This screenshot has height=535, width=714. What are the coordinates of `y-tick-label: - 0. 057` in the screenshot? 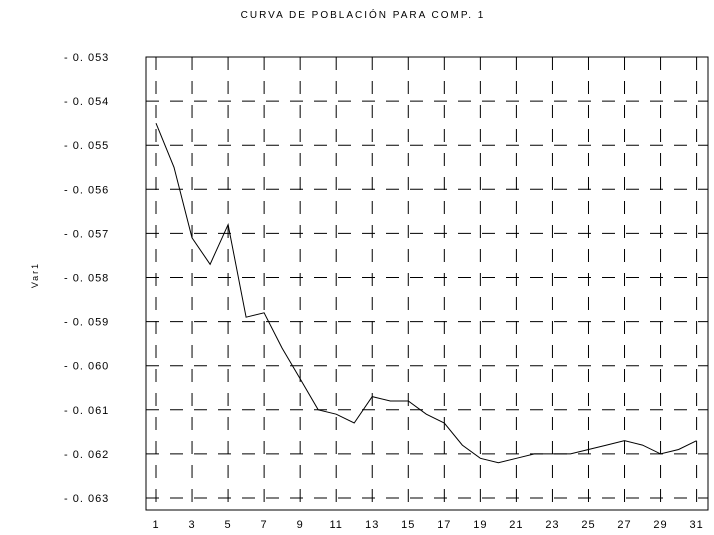 It's located at (86, 234).